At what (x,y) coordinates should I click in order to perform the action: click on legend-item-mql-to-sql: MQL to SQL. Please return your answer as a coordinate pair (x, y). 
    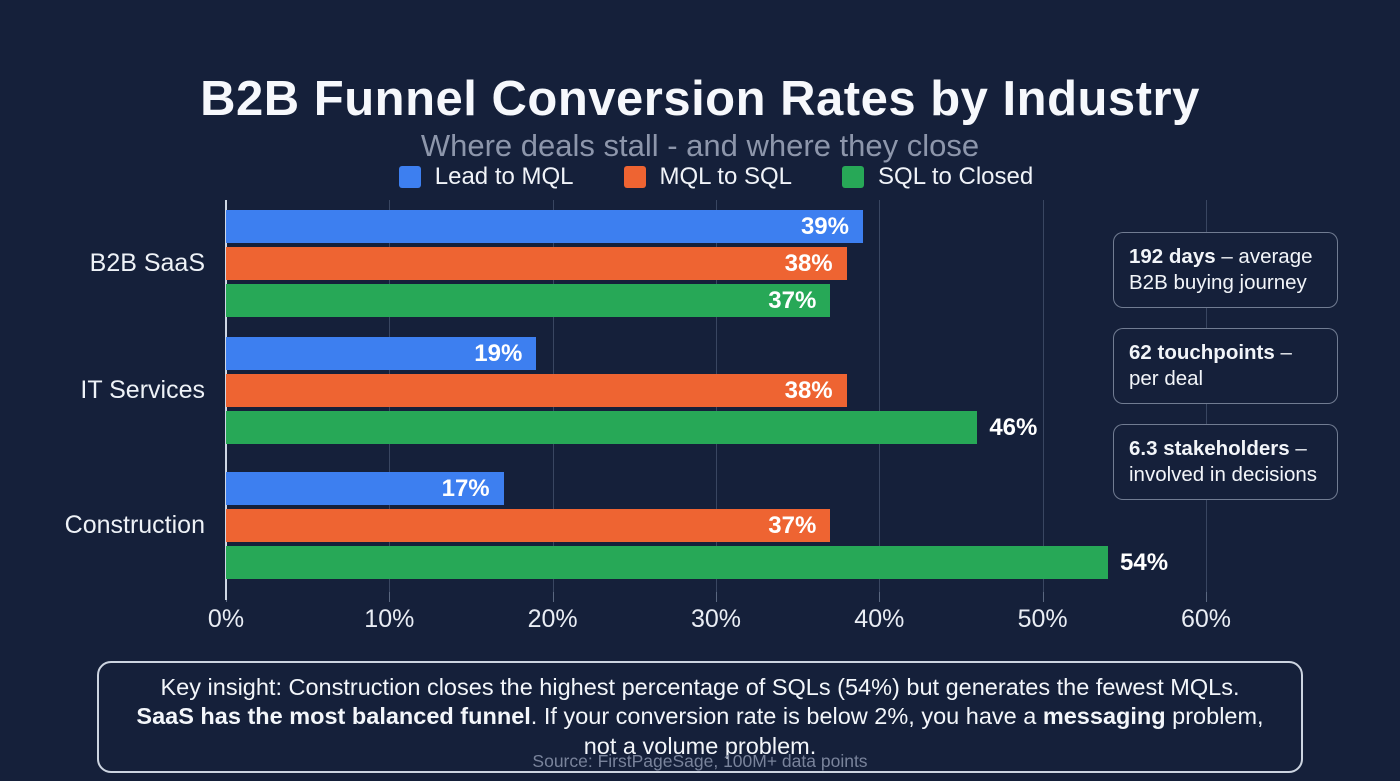
    Looking at the image, I should click on (708, 177).